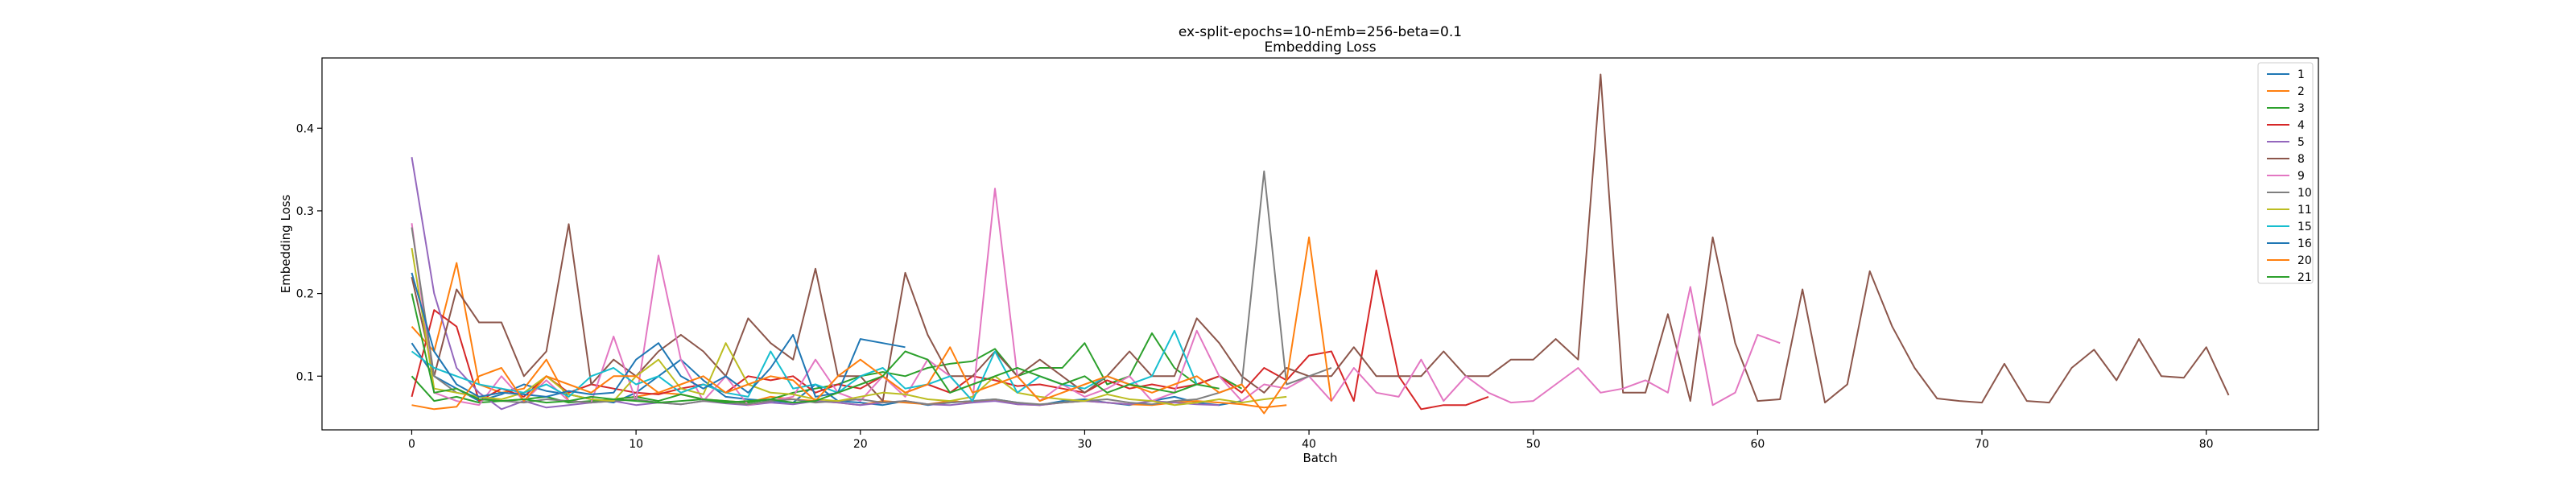 This screenshot has height=483, width=2576. Describe the element at coordinates (286, 243) in the screenshot. I see `y-axis-label: Embedding Loss` at that location.